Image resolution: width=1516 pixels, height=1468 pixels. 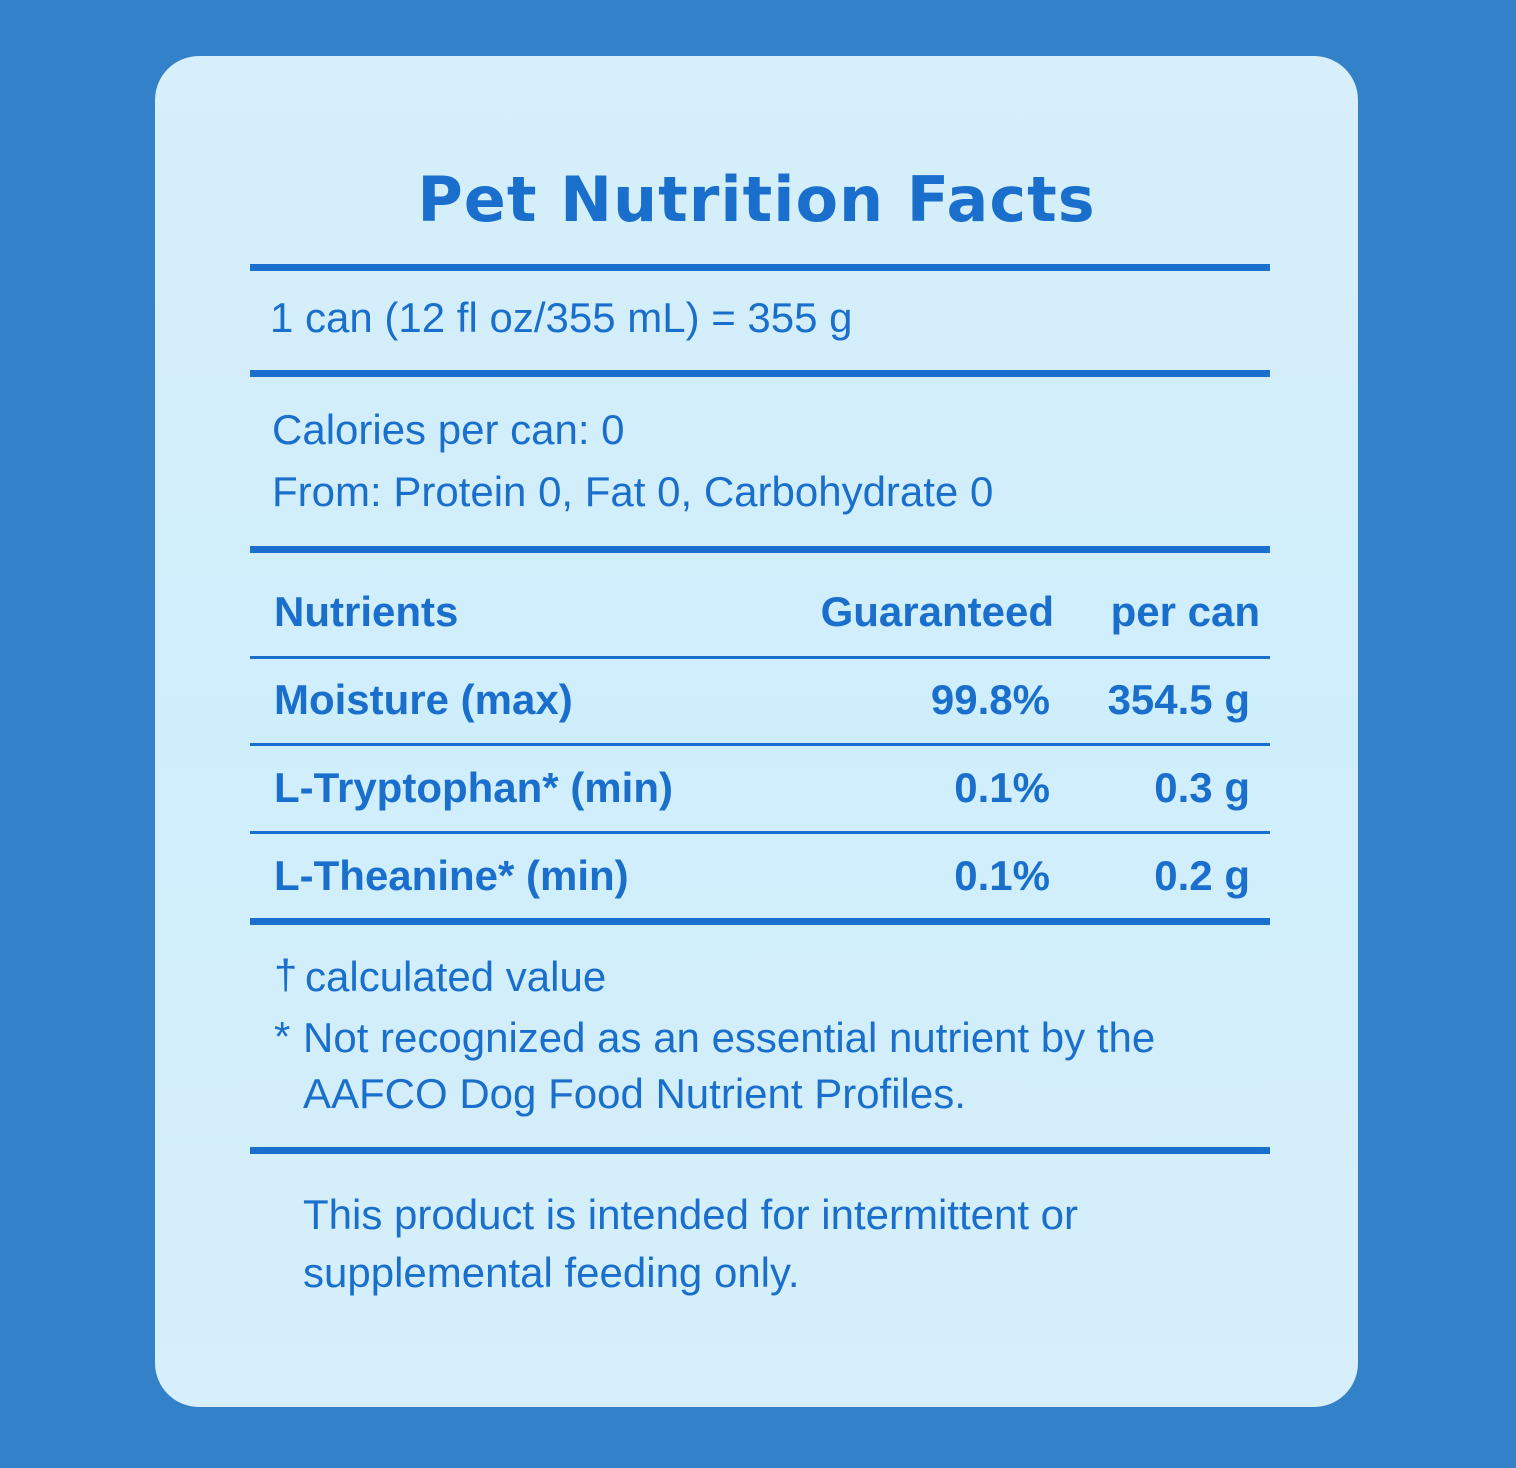 What do you see at coordinates (286, 974) in the screenshot?
I see `footnote-symbol: †` at bounding box center [286, 974].